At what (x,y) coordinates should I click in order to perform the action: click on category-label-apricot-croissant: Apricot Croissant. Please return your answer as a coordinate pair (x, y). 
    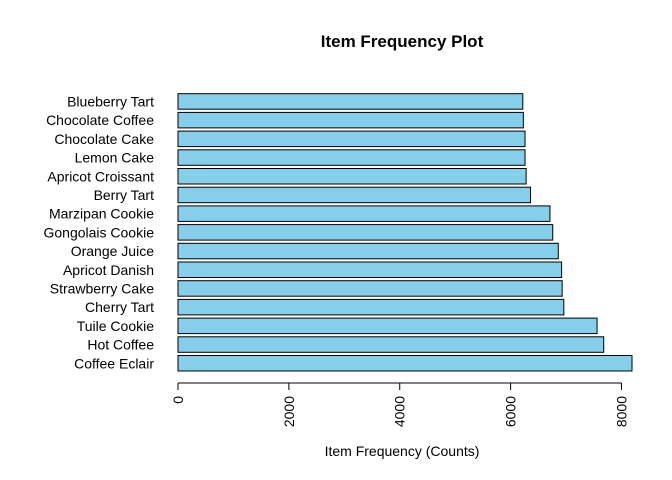
    Looking at the image, I should click on (100, 176).